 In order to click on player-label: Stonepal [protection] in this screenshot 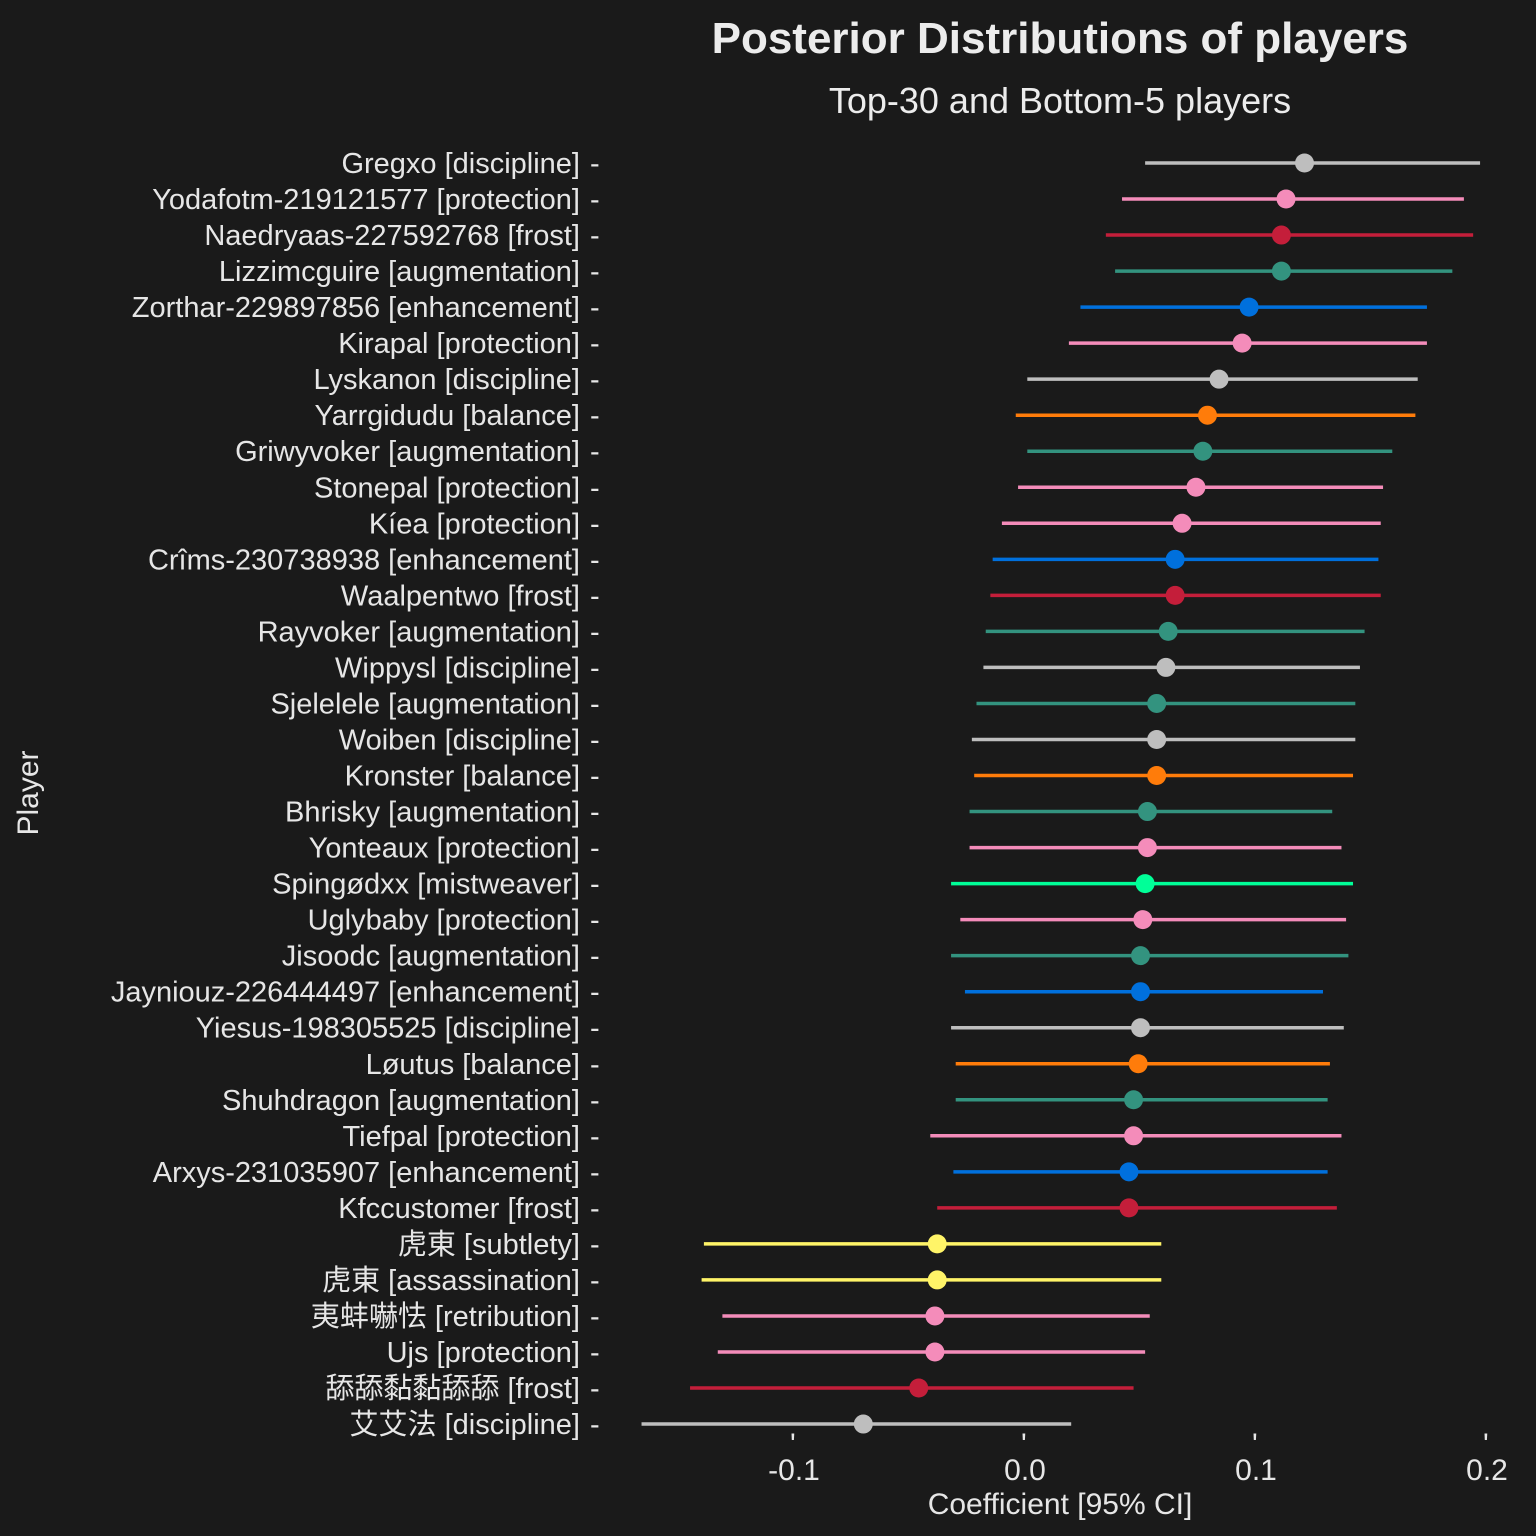, I will do `click(447, 488)`.